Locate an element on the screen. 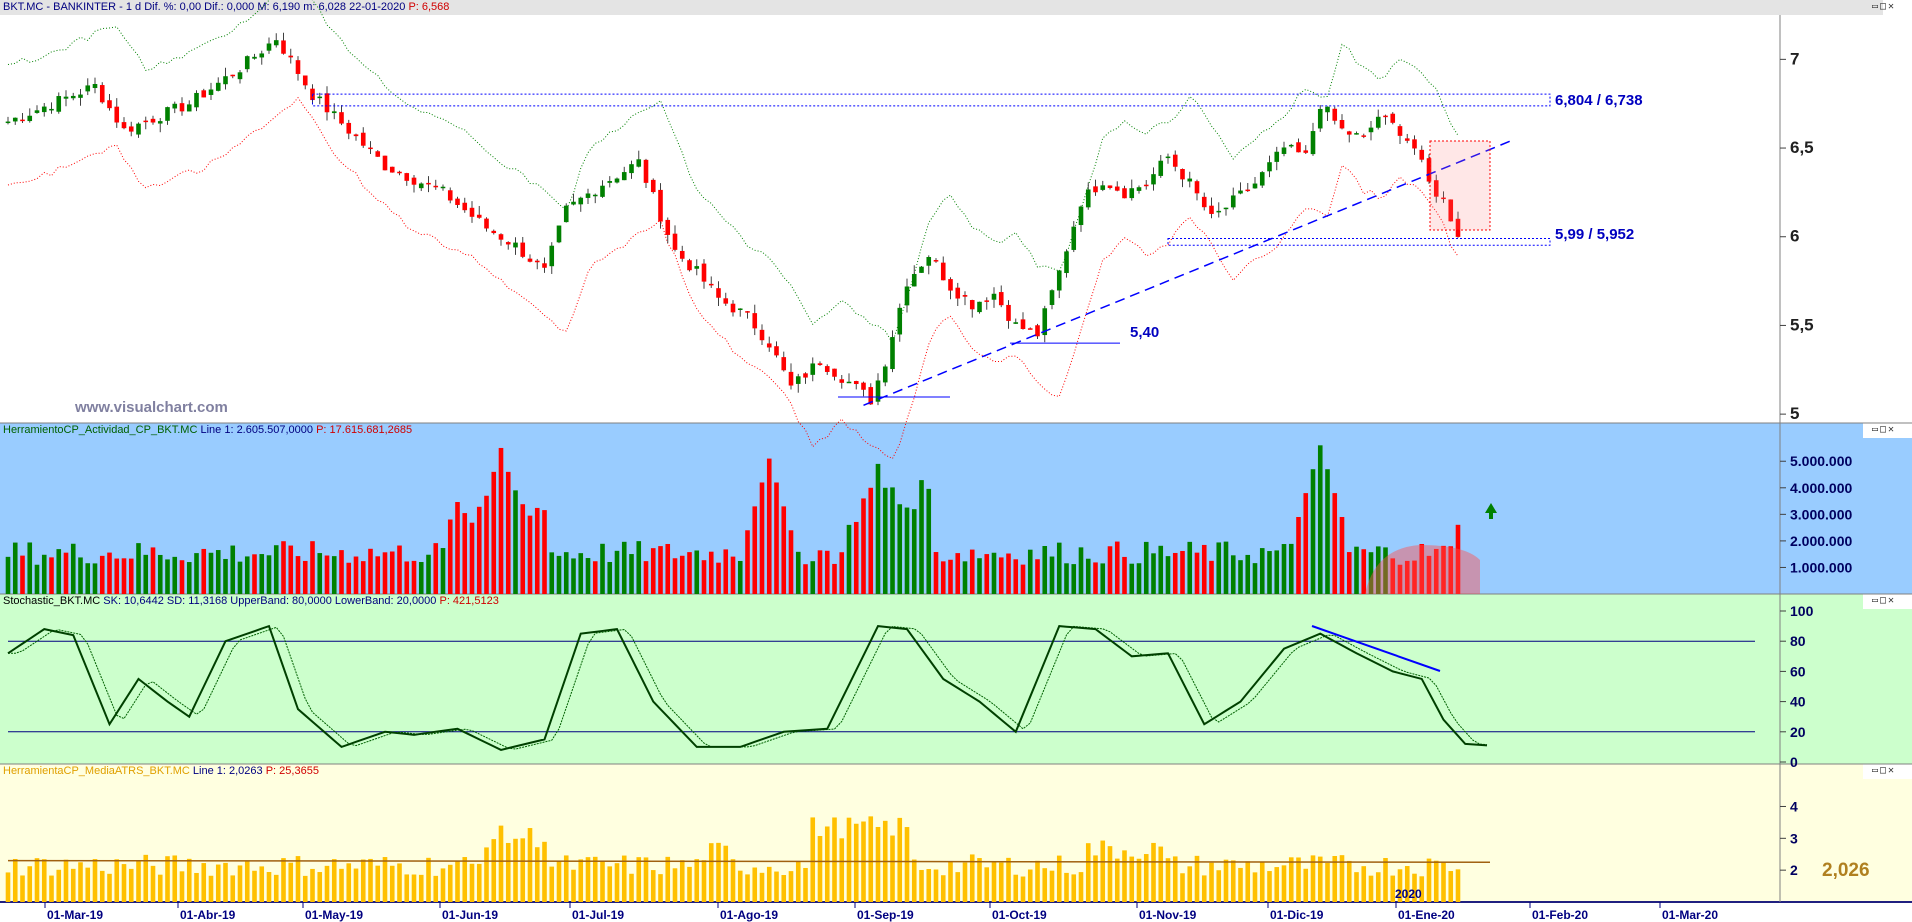 The image size is (1912, 922). volume-ytick-label: 1.000.000 is located at coordinates (1821, 567).